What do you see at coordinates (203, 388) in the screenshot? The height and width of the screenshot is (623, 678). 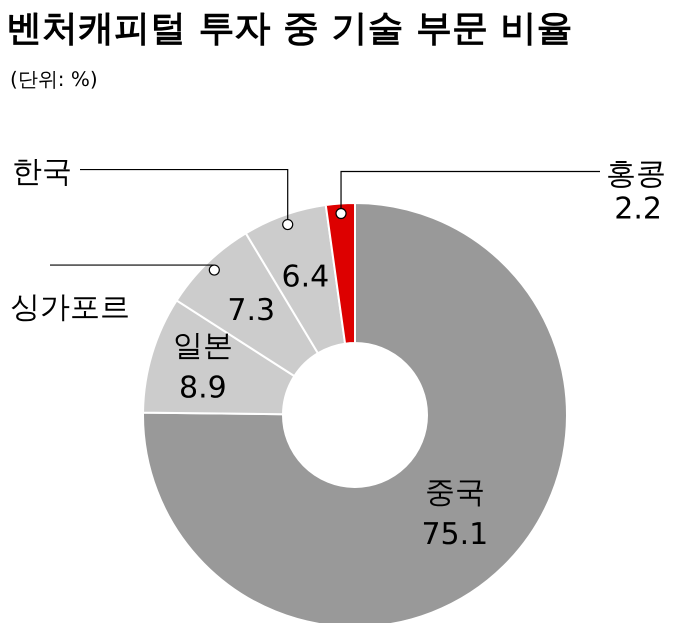 I see `data-label: 8.9` at bounding box center [203, 388].